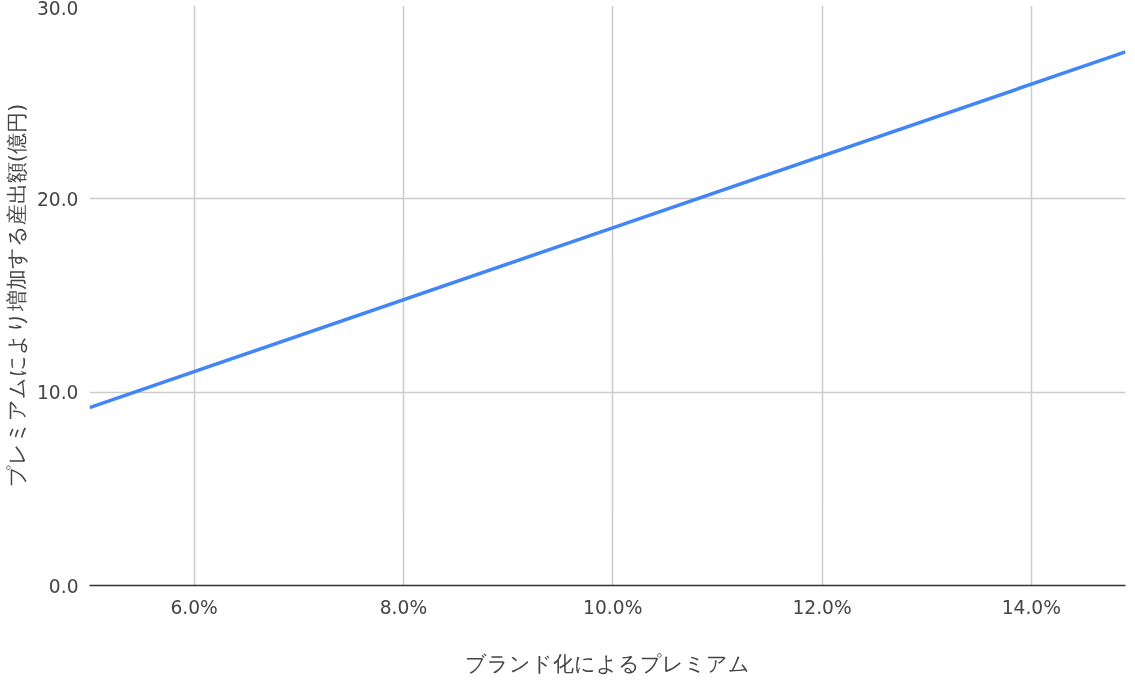 The image size is (1135, 683). Describe the element at coordinates (607, 663) in the screenshot. I see `x-axis-title: ブランド化によるプレミアム` at that location.